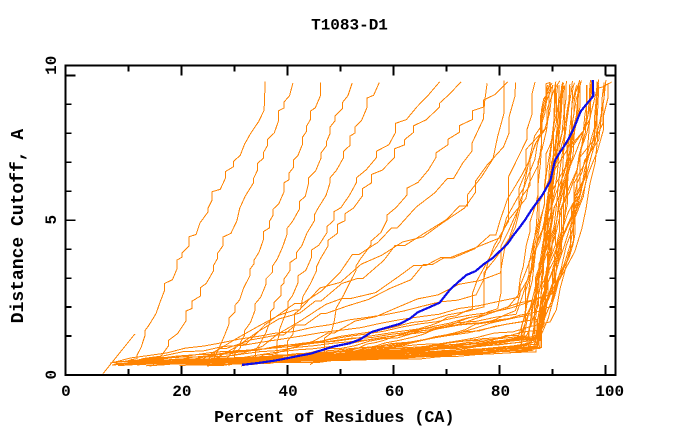  Describe the element at coordinates (609, 392) in the screenshot. I see `svg-text: 100` at that location.